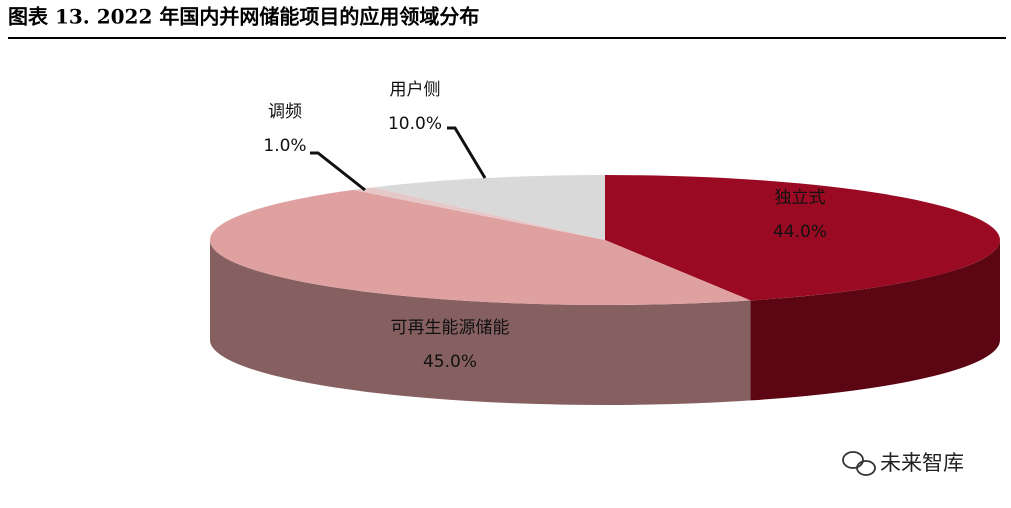 The height and width of the screenshot is (508, 1011). I want to click on slice-label: 独立式, so click(800, 198).